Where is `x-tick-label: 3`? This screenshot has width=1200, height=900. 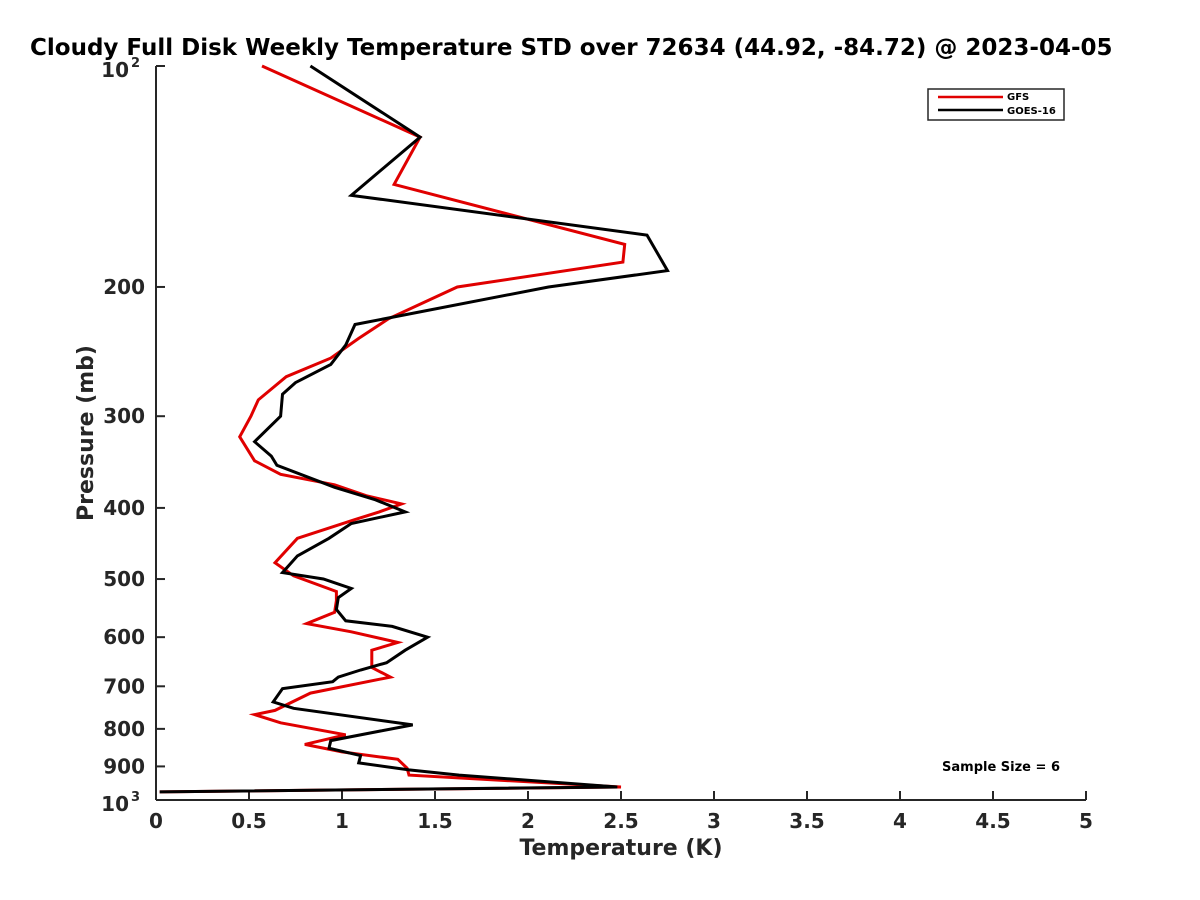
x-tick-label: 3 is located at coordinates (714, 821).